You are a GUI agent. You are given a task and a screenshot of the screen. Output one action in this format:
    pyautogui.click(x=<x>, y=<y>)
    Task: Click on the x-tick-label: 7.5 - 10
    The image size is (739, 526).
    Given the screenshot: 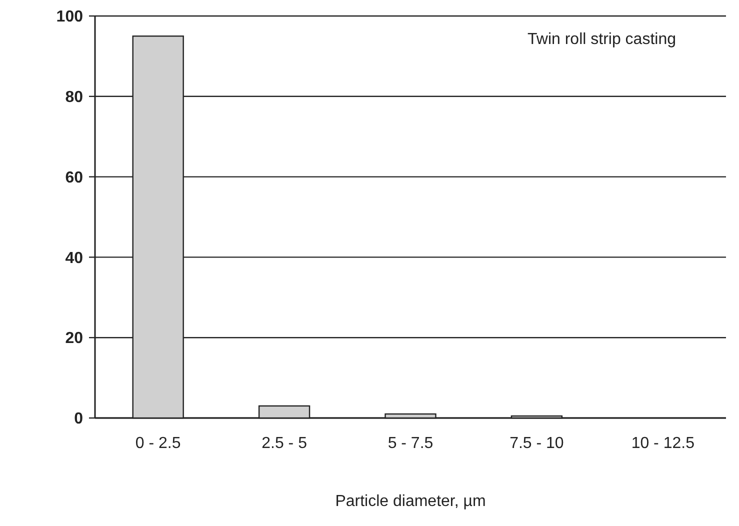 What is the action you would take?
    pyautogui.click(x=537, y=443)
    